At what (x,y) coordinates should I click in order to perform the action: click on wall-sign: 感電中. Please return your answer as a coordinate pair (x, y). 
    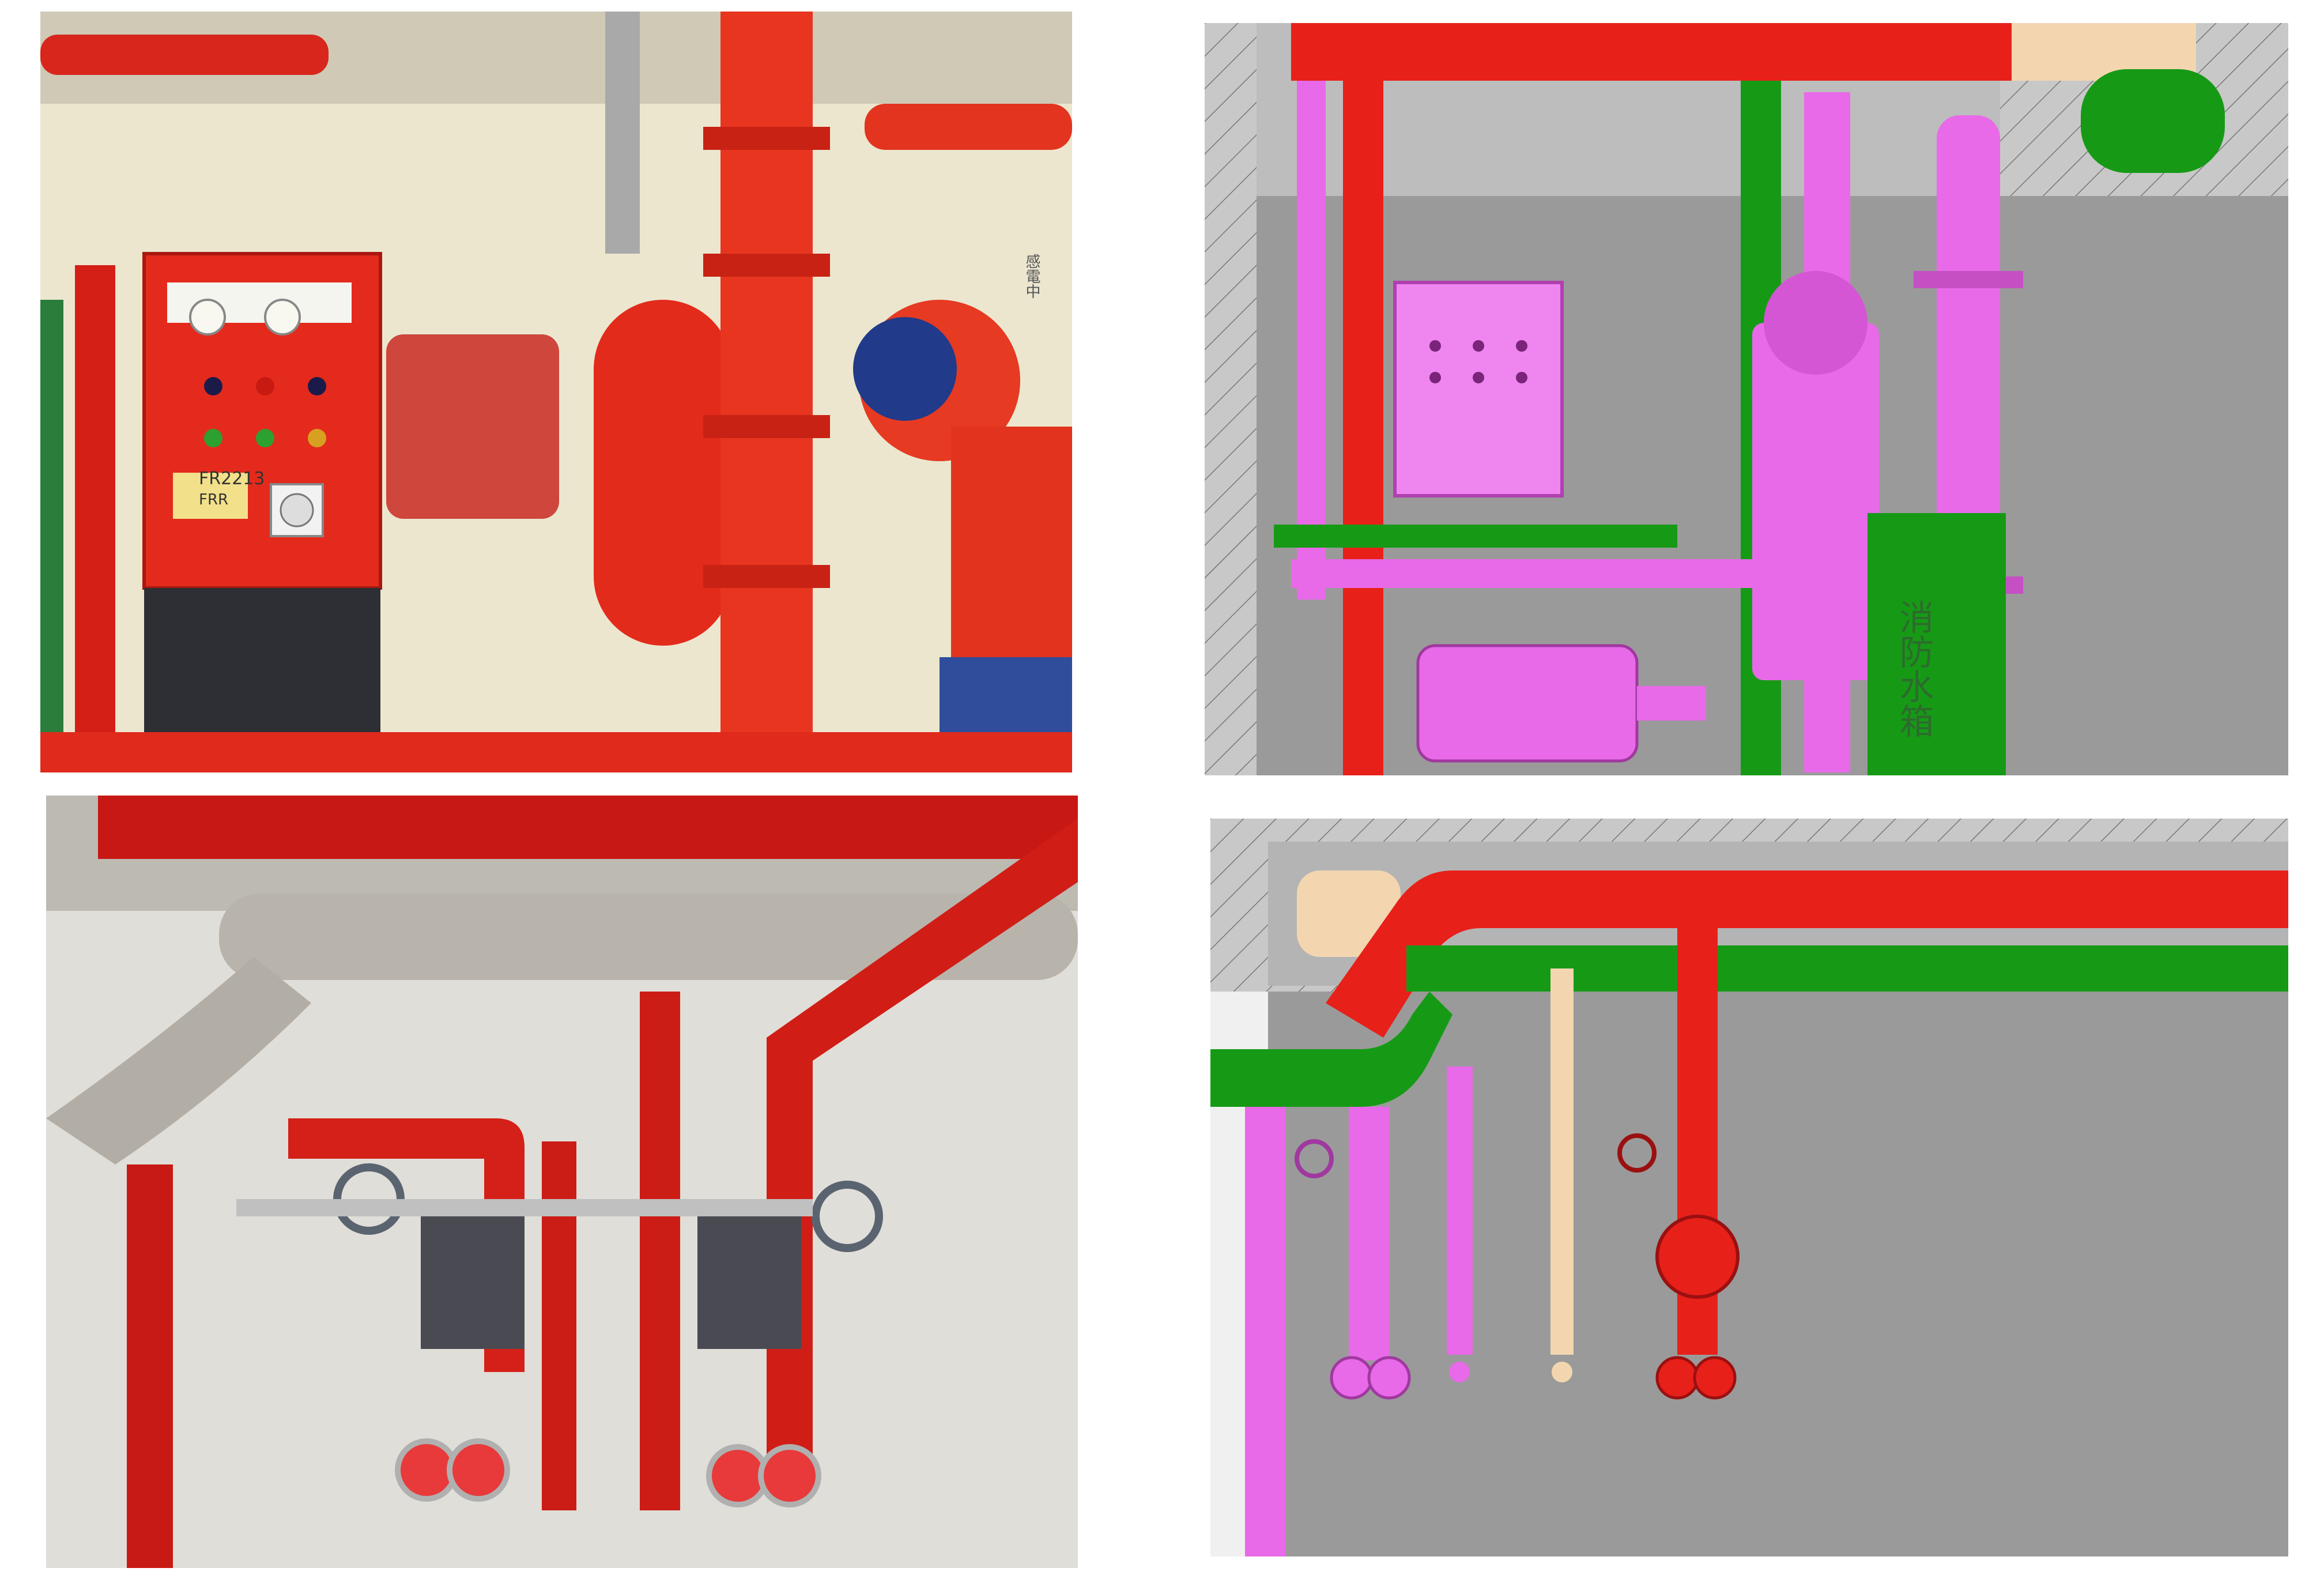
    Looking at the image, I should click on (1031, 276).